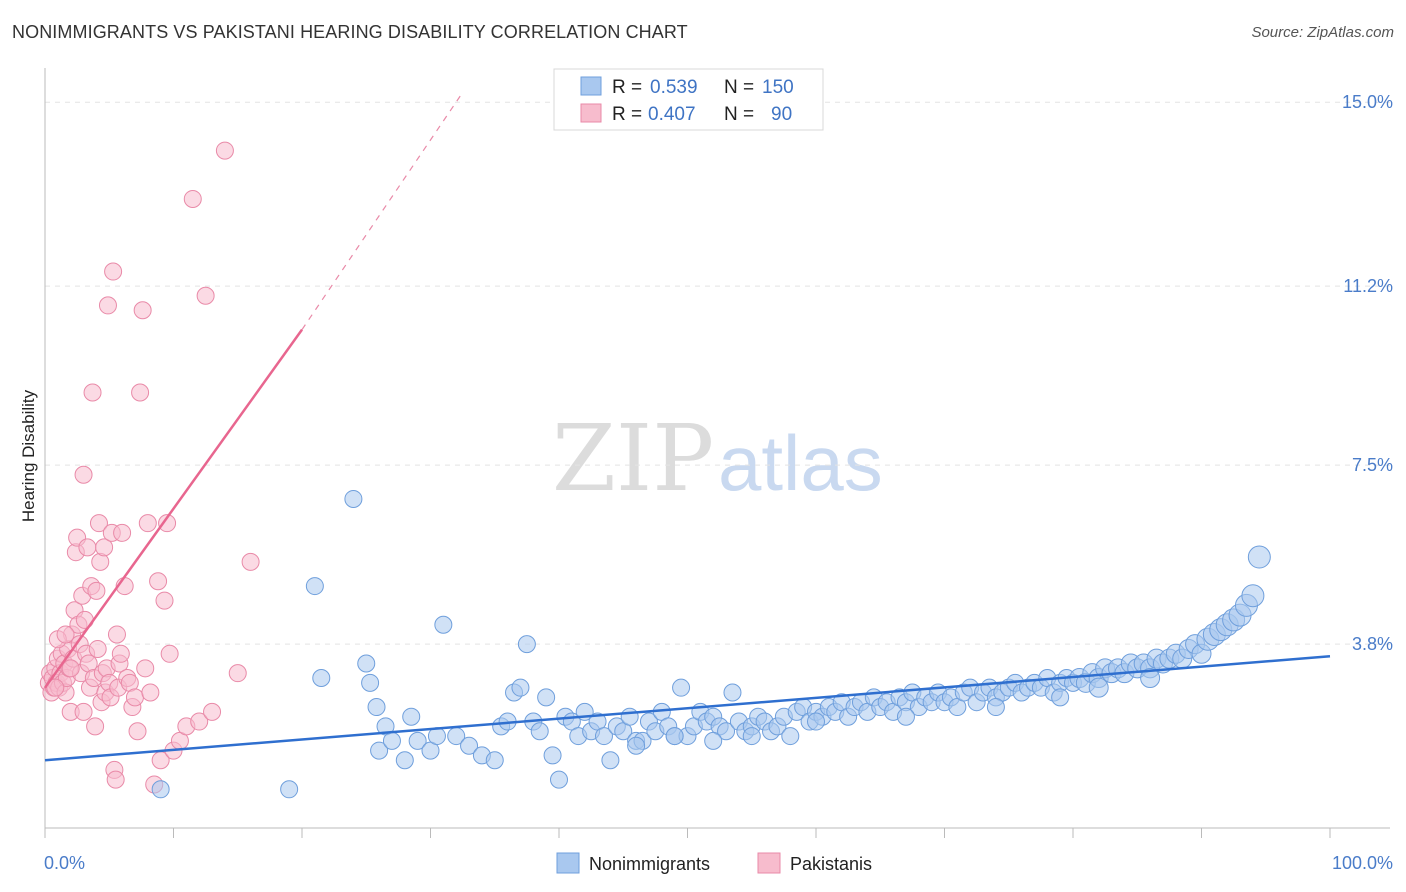 The height and width of the screenshot is (892, 1406). What do you see at coordinates (1372, 644) in the screenshot?
I see `y-tick-label: 3.8%` at bounding box center [1372, 644].